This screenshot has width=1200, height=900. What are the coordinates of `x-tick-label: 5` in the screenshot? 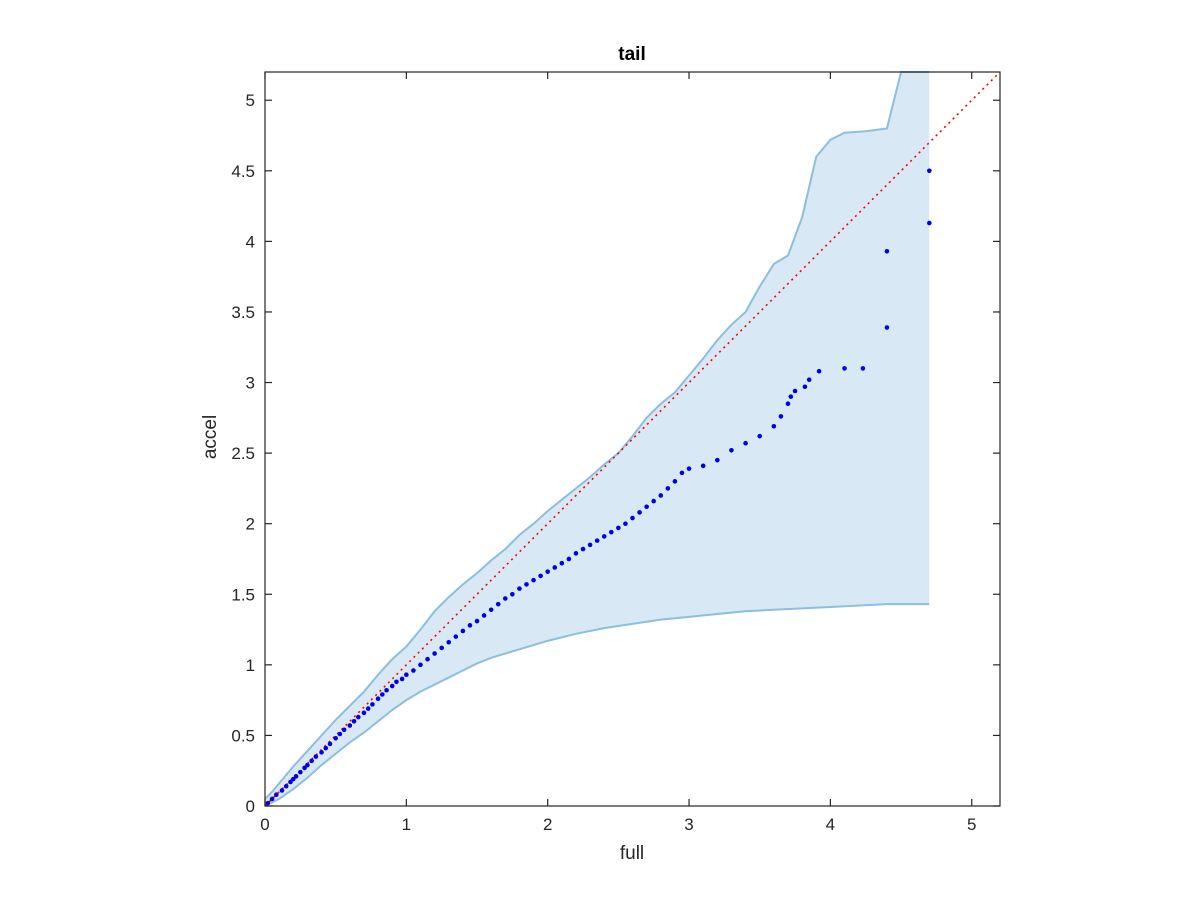 It's located at (971, 824).